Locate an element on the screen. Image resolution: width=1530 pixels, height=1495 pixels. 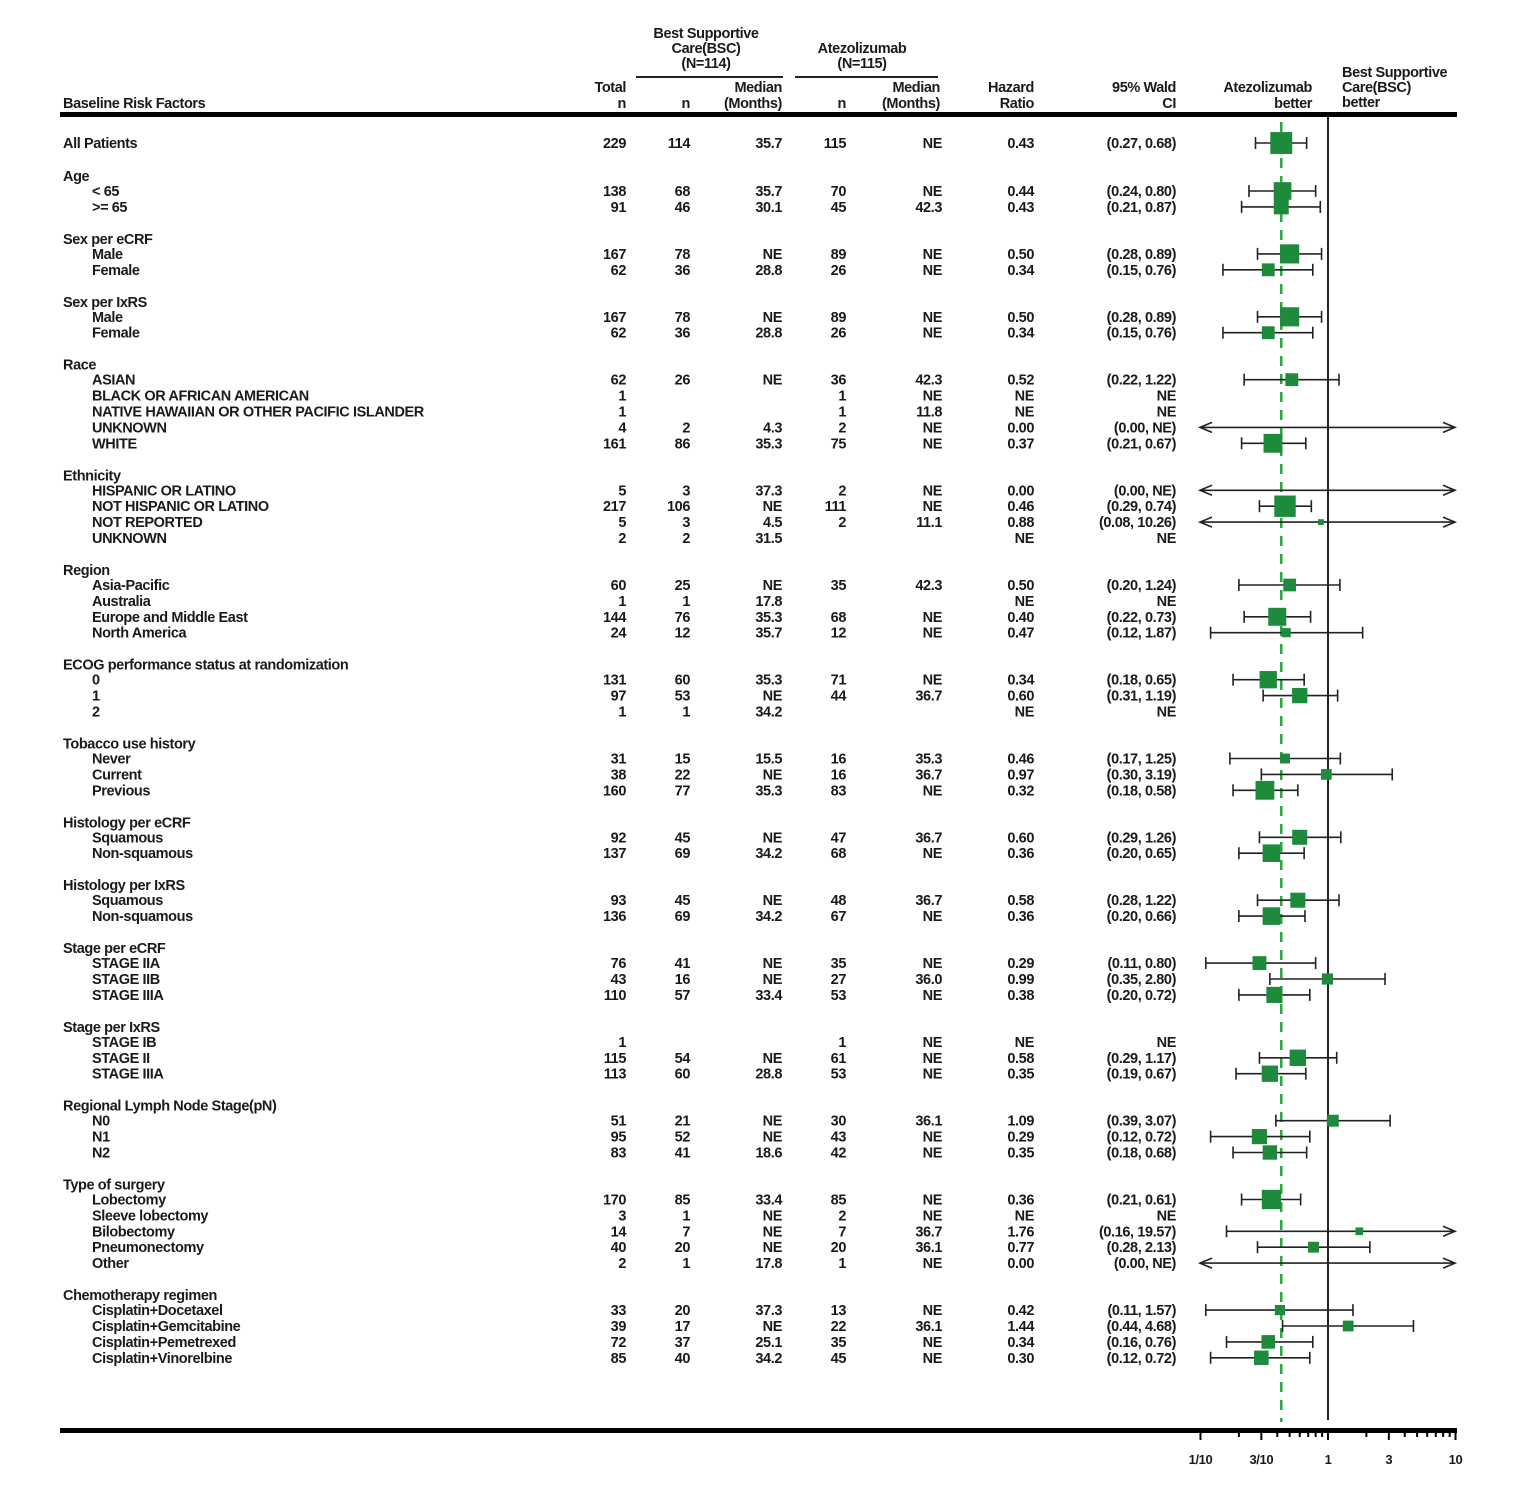
cell-bsc-median: 35.7 is located at coordinates (768, 634).